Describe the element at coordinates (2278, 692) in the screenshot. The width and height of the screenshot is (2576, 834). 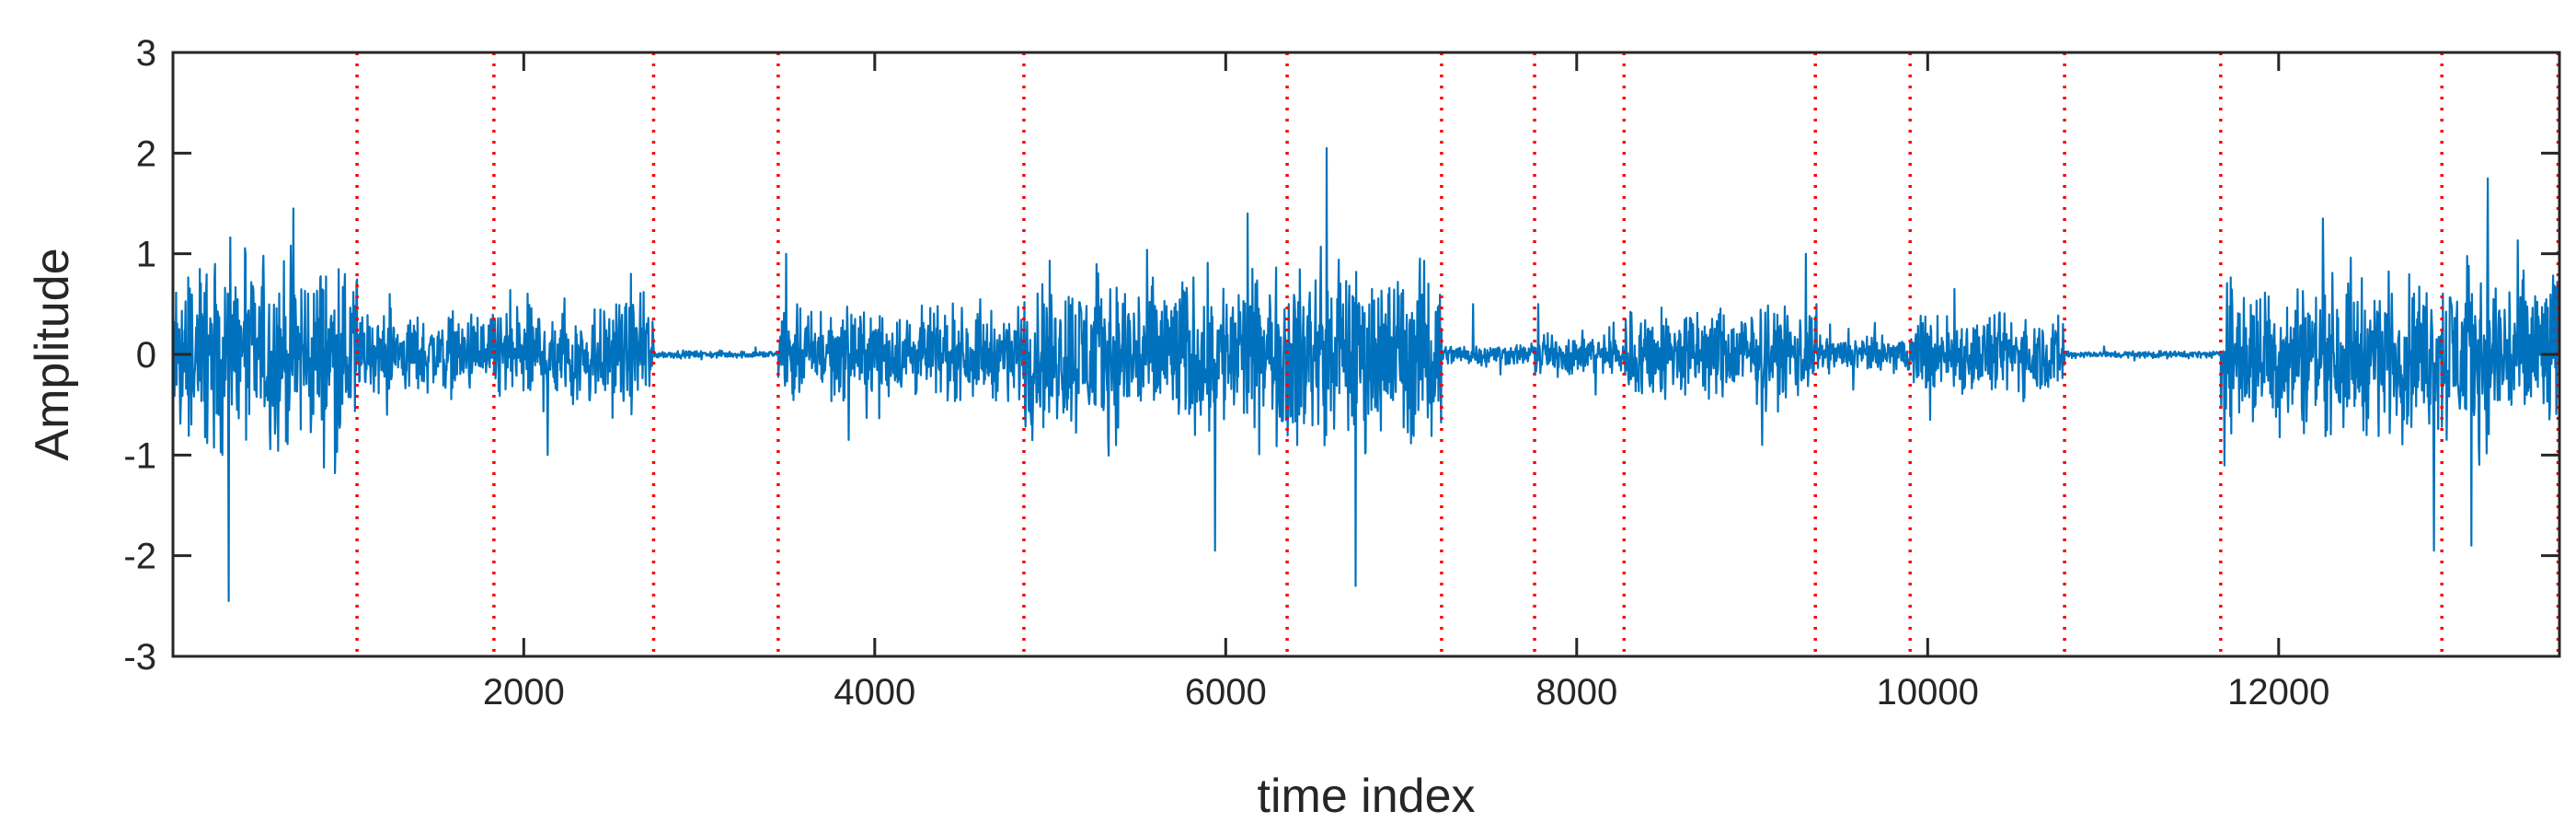
I see `x-tick-label: 12000` at that location.